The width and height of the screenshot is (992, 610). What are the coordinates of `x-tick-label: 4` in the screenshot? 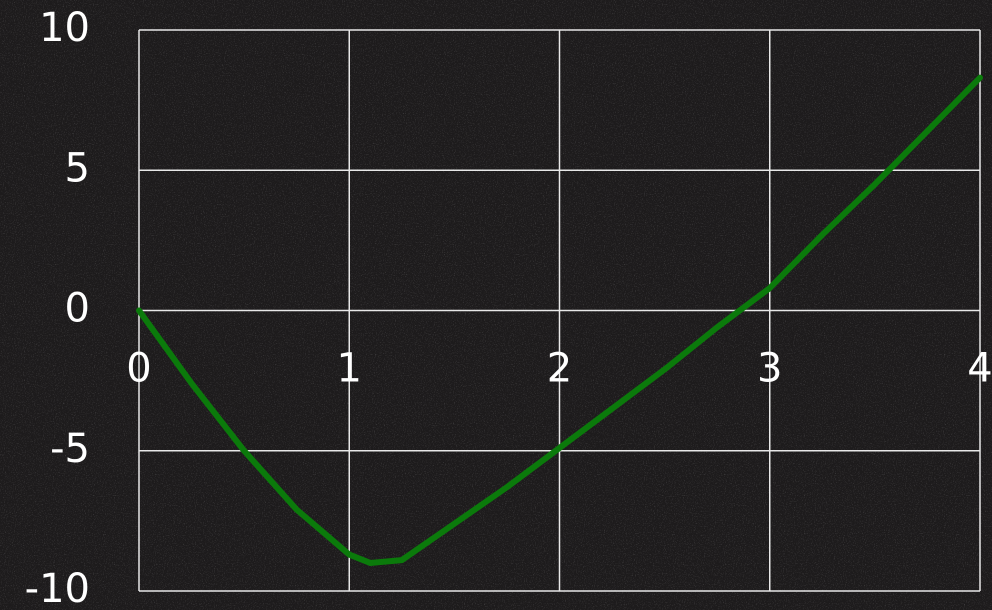 It's located at (979, 369).